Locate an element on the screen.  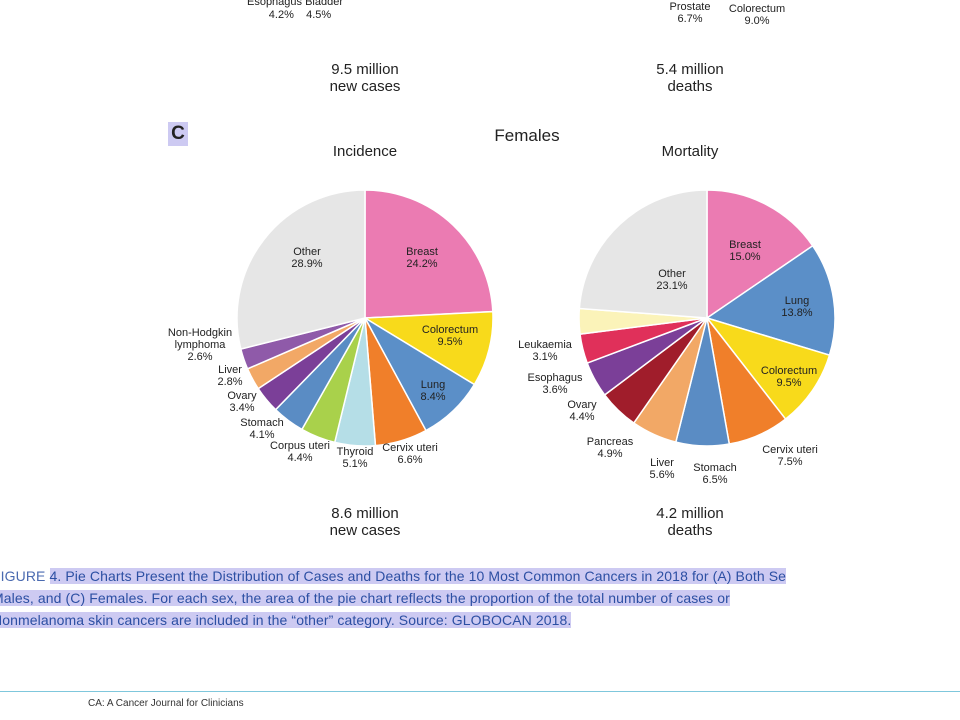
slice-label: Other 23.1% is located at coordinates (671, 280).